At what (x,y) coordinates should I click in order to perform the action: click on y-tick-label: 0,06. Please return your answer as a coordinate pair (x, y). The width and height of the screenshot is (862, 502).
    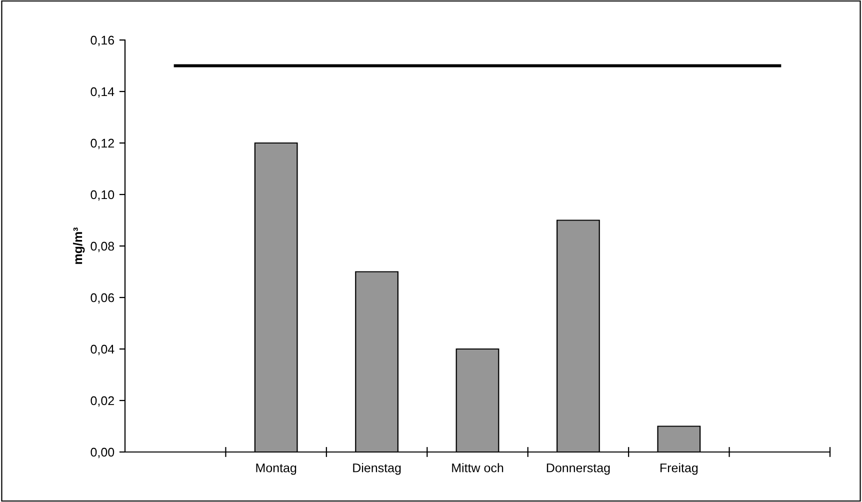
    Looking at the image, I should click on (102, 298).